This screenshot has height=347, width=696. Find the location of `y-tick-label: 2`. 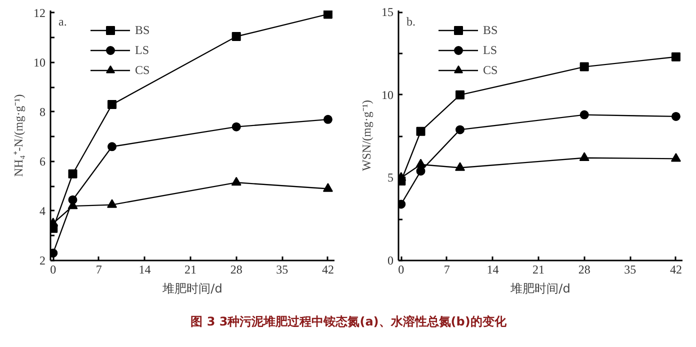

y-tick-label: 2 is located at coordinates (43, 261).